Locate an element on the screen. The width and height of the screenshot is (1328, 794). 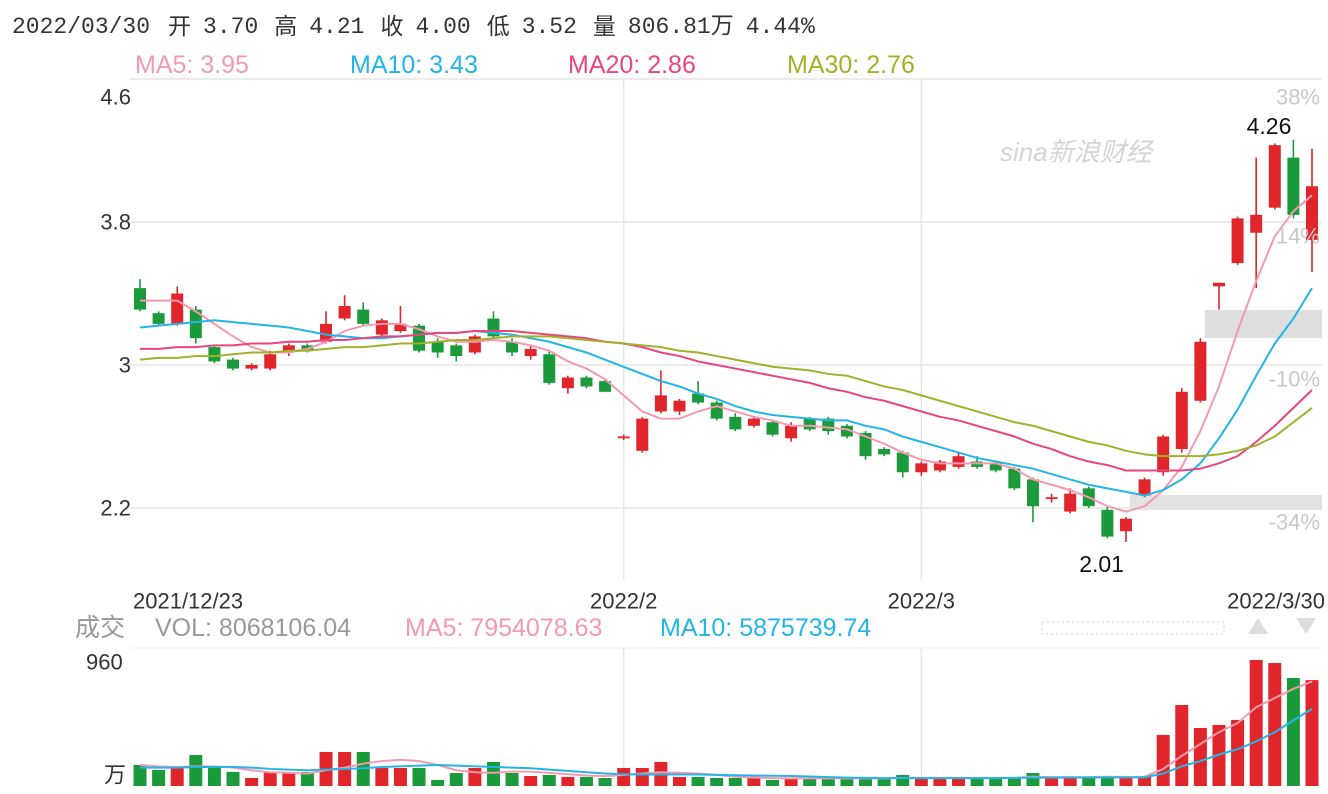
watermark: sina新浪财经 is located at coordinates (1077, 152).